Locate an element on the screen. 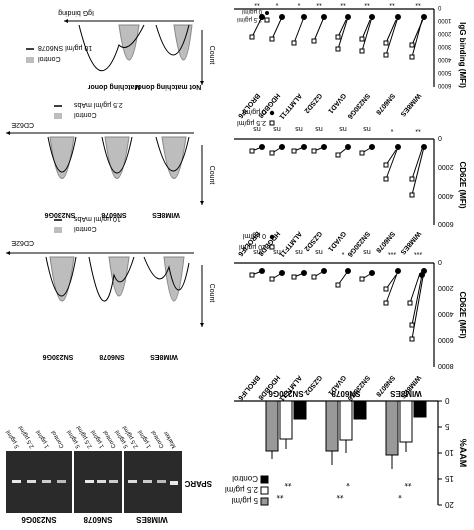 Image resolution: width=474 pixels, height=530 pixels. hist-3a: Not matching donor is located at coordinates (167, 57).